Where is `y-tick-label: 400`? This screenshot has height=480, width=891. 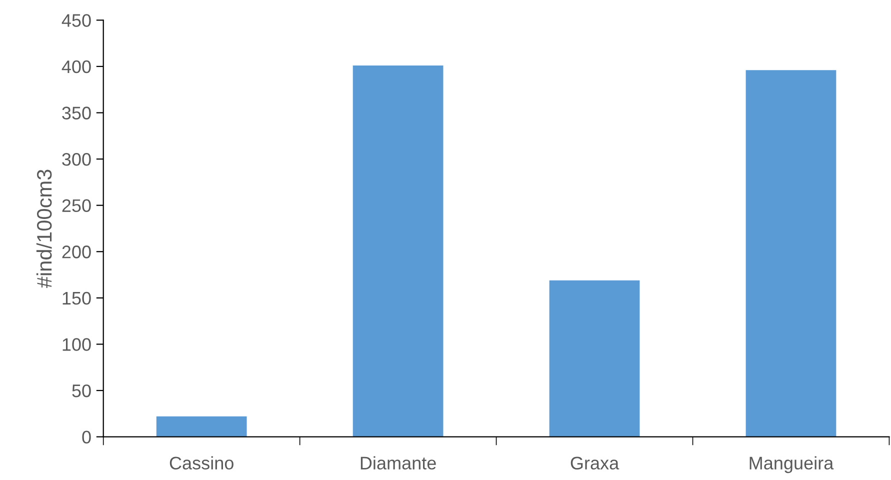
y-tick-label: 400 is located at coordinates (76, 67).